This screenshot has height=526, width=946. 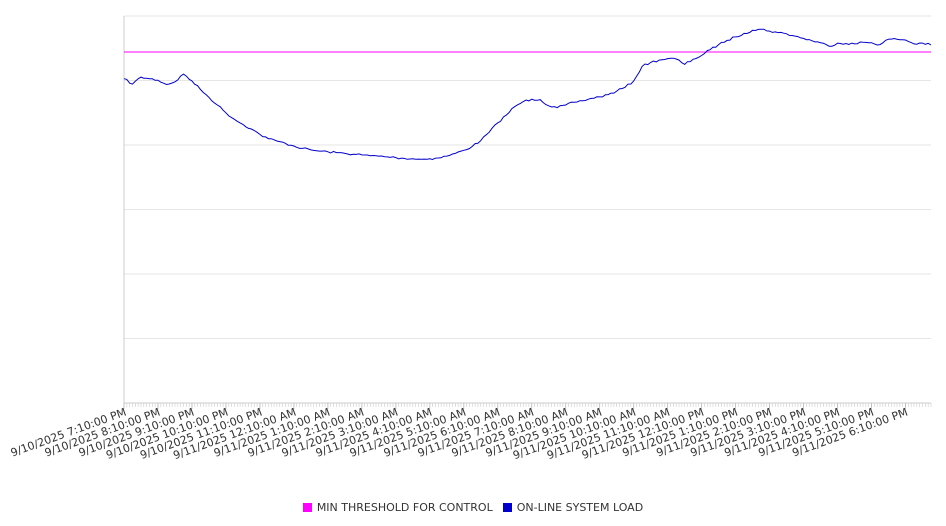 I want to click on legend-item-load: ON-LINE SYSTEM LOAD, so click(x=573, y=507).